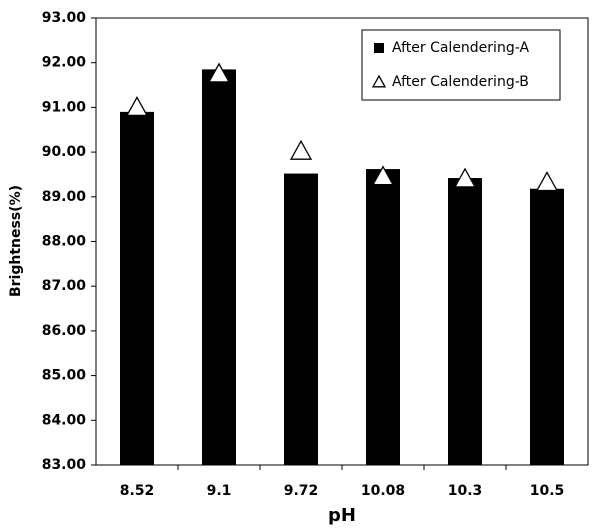 The height and width of the screenshot is (531, 598). I want to click on legend-label: After Calendering-B, so click(460, 82).